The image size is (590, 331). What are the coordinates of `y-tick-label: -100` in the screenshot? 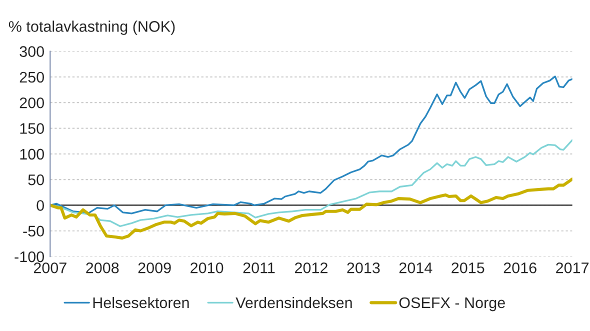 It's located at (29, 256).